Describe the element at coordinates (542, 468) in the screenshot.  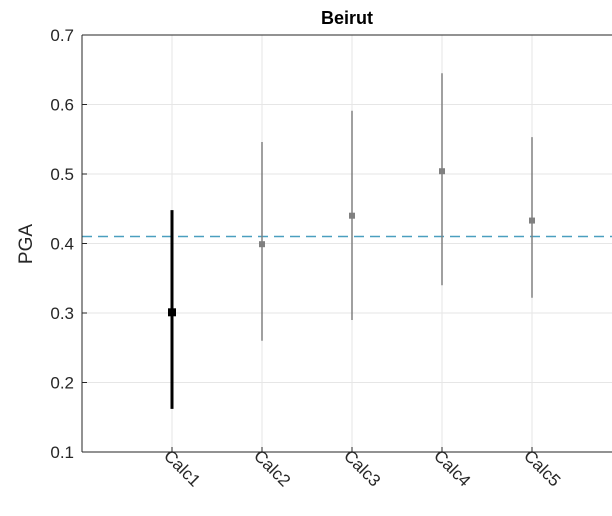
I see `x-tick-label-calc5: Calc5` at that location.